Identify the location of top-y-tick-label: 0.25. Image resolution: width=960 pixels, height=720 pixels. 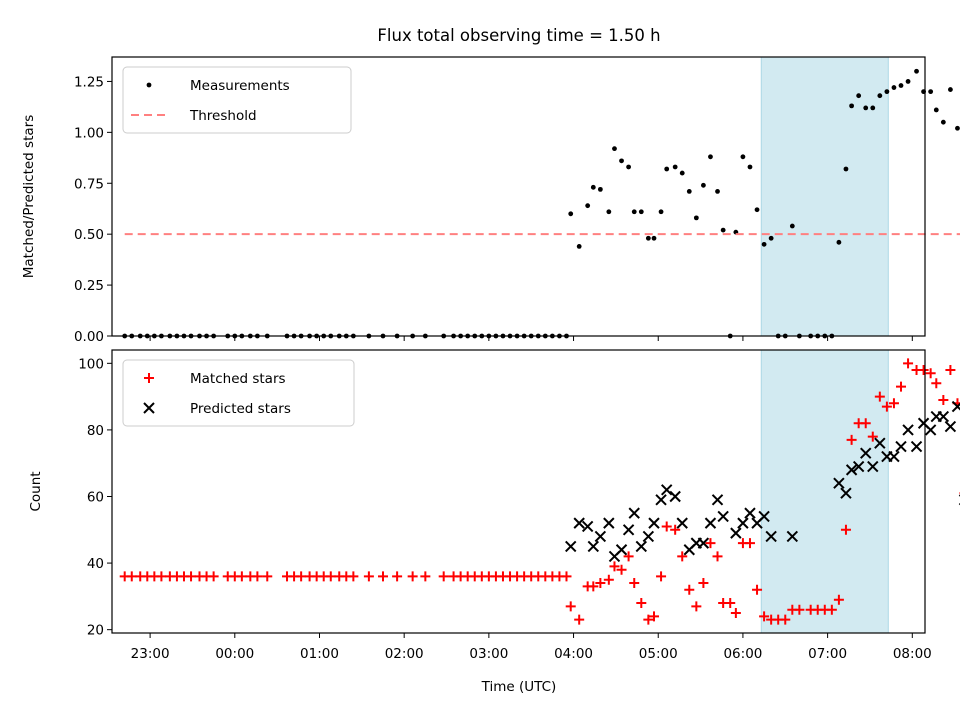
(89, 286).